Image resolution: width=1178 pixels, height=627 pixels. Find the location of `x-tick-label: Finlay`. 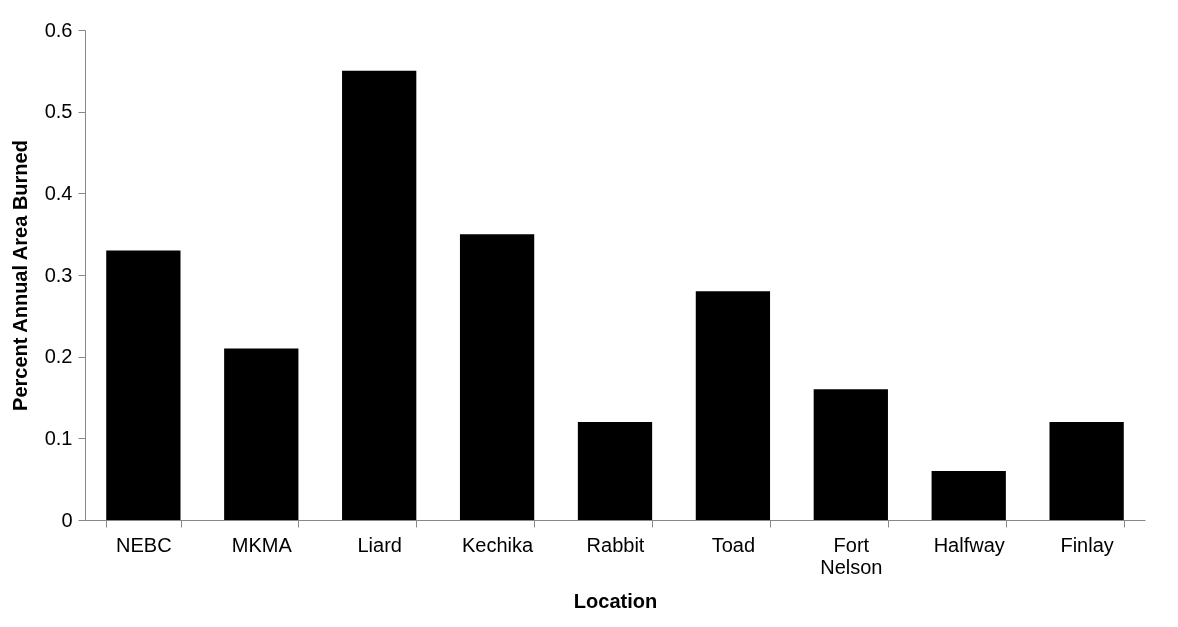

x-tick-label: Finlay is located at coordinates (1087, 544).